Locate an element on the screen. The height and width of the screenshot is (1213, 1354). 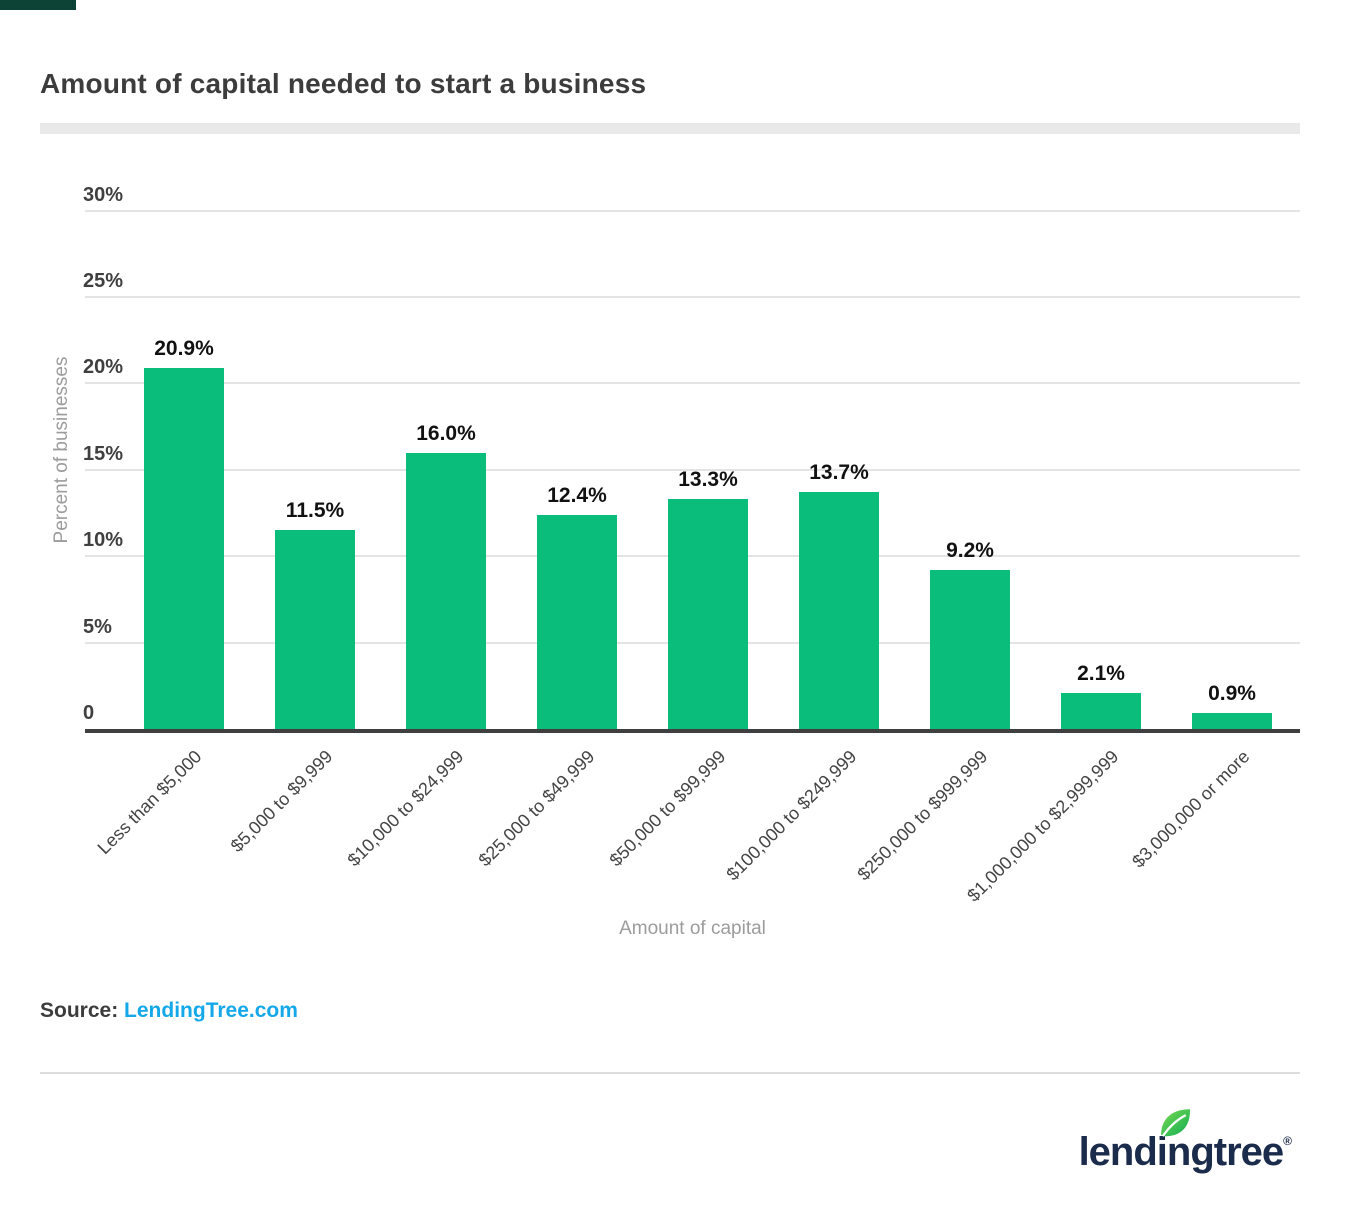
title-underline is located at coordinates (670, 128).